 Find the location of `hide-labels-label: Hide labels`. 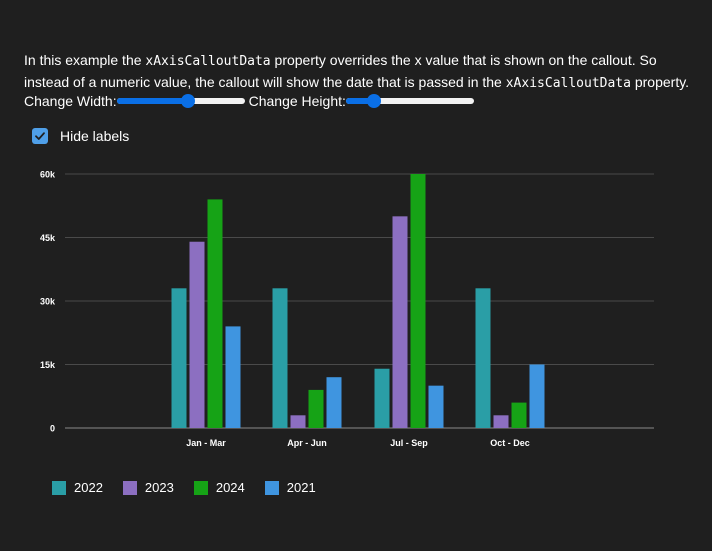

hide-labels-label: Hide labels is located at coordinates (95, 136).